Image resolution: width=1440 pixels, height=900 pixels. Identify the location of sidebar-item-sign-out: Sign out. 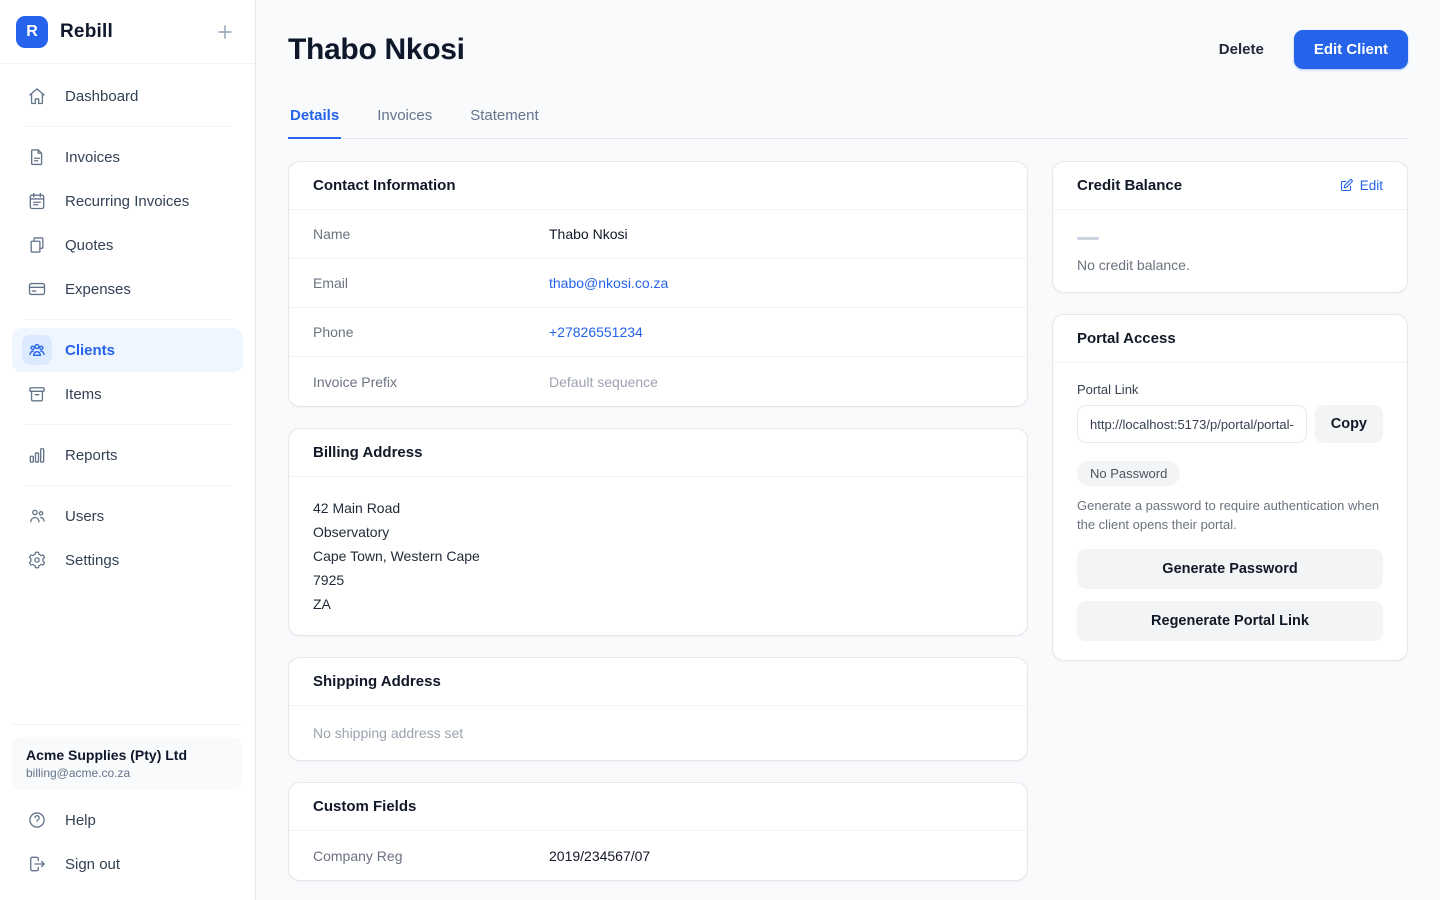
(127, 864).